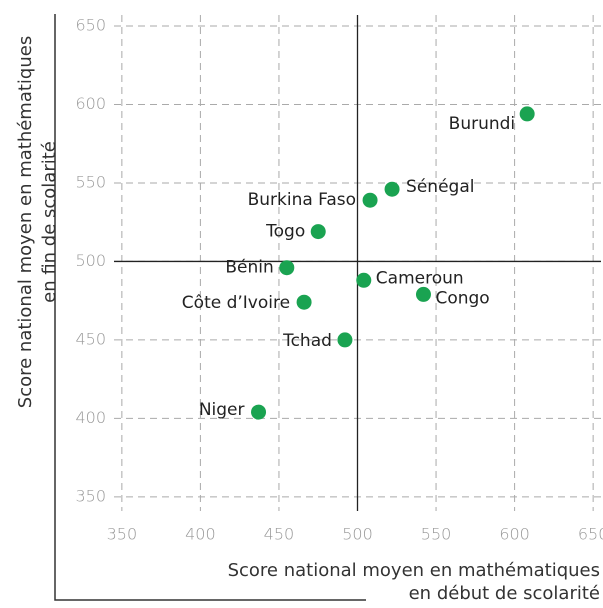 The width and height of the screenshot is (603, 608). I want to click on point-label: Burundi, so click(482, 124).